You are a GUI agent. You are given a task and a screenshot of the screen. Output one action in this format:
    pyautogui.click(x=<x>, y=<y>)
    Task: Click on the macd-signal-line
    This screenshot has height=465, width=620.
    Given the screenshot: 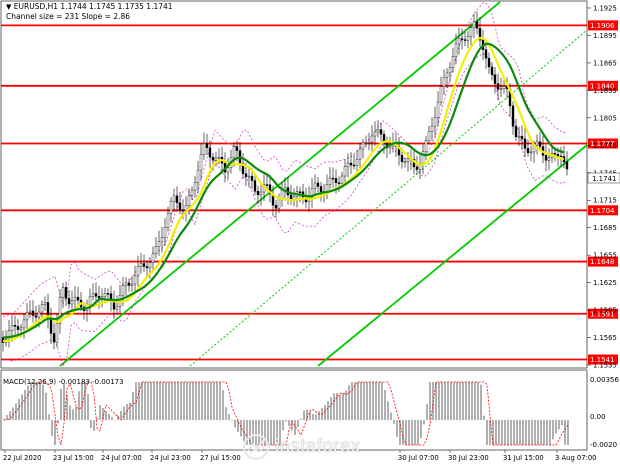 What is the action you would take?
    pyautogui.click(x=286, y=413)
    